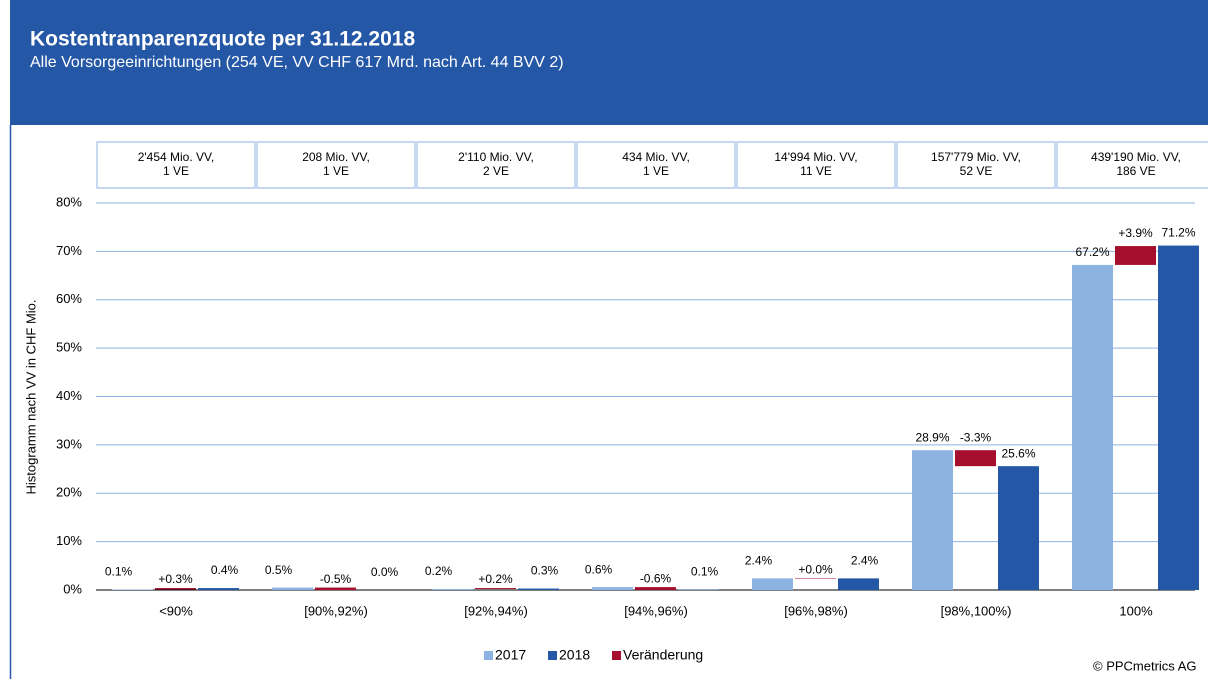 The image size is (1208, 679). What do you see at coordinates (656, 610) in the screenshot?
I see `x-tick-label: [94%,96%)` at bounding box center [656, 610].